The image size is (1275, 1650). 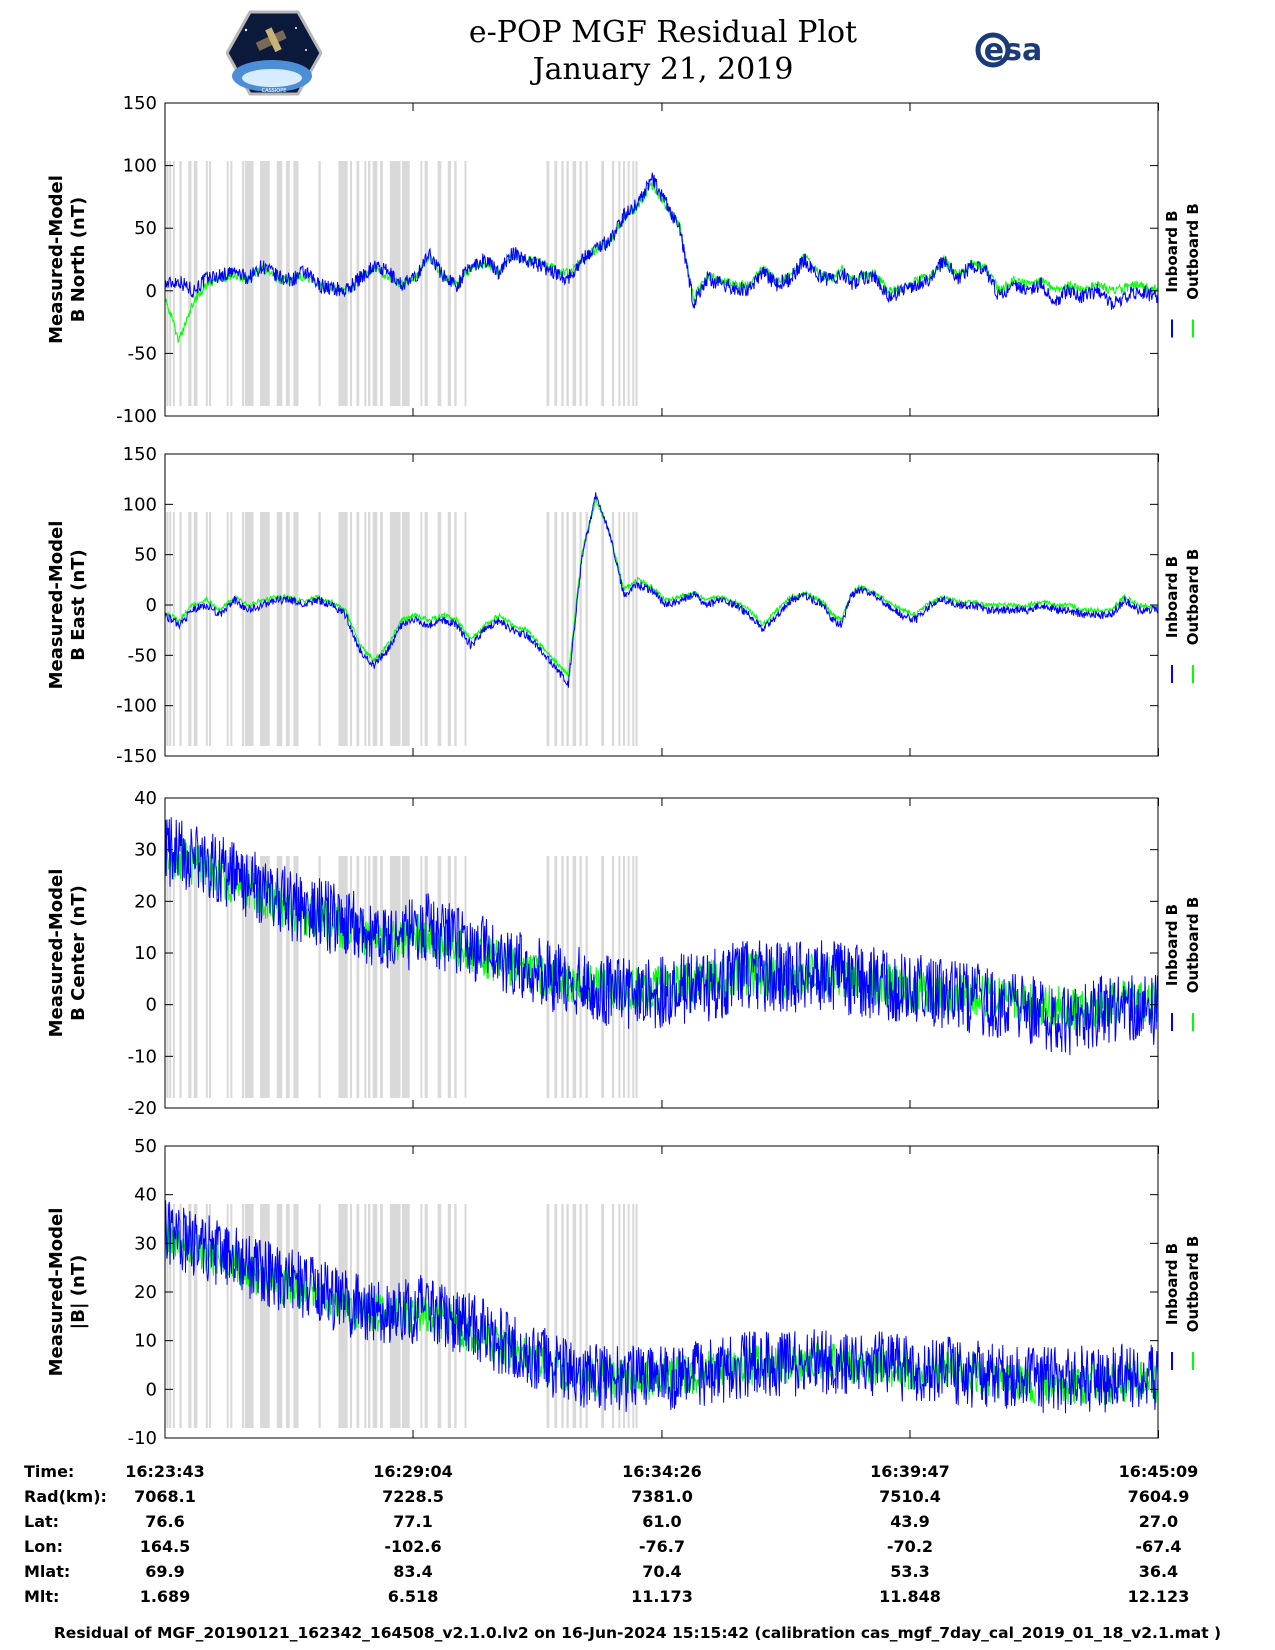 I want to click on y-tick-label: 10, so click(x=145, y=953).